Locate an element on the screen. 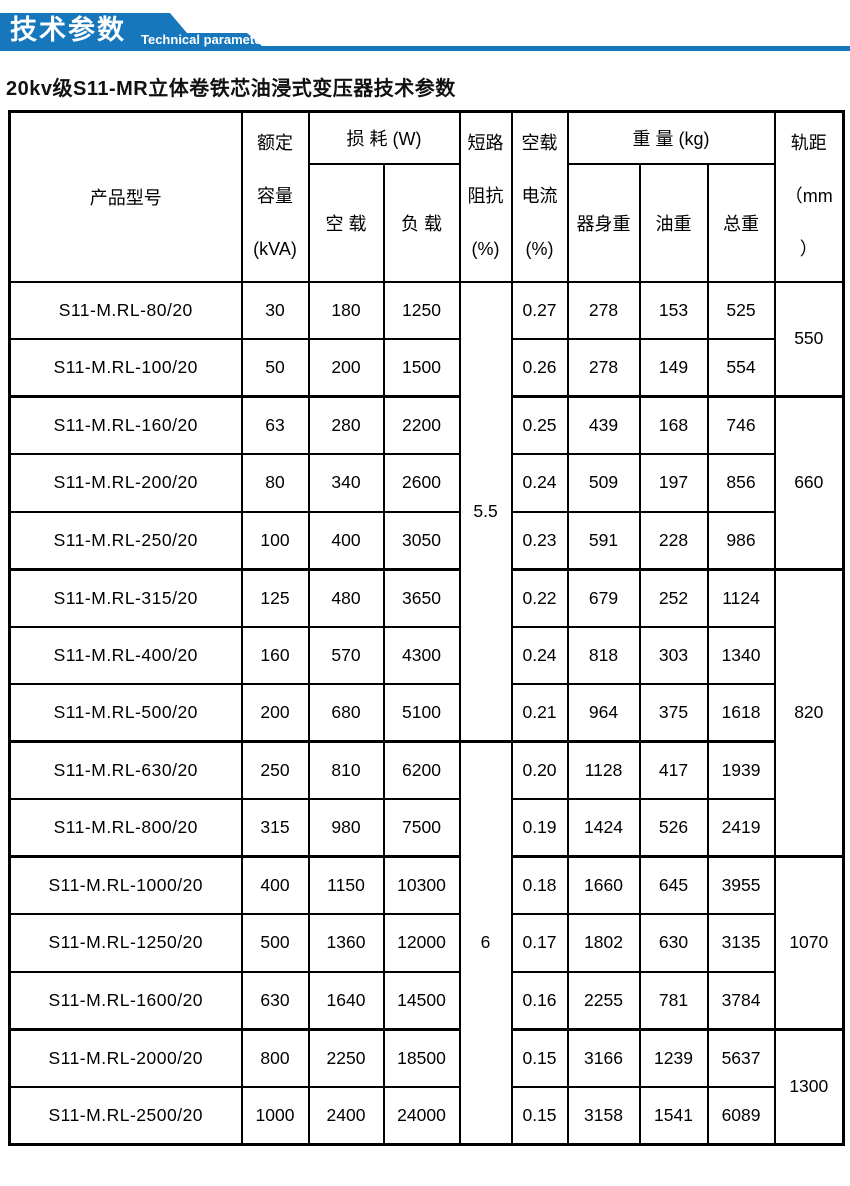 The width and height of the screenshot is (850, 1186). cell-body-weight: 679 is located at coordinates (603, 597).